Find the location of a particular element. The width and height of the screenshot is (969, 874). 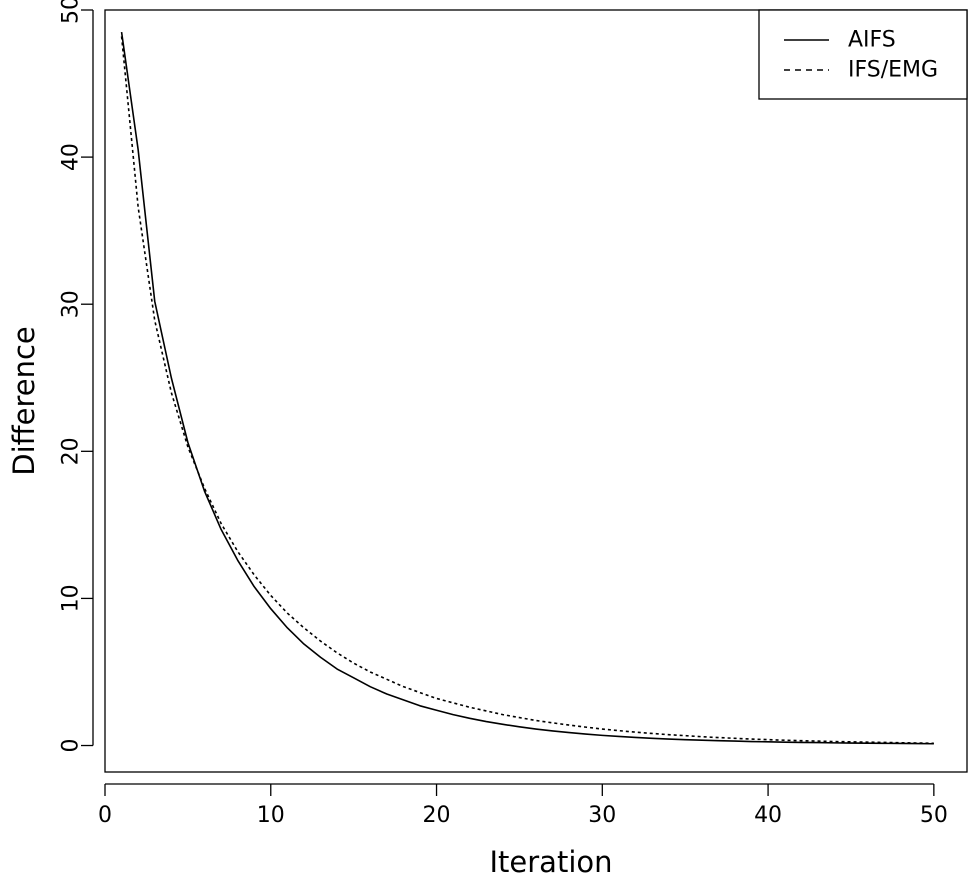

y-tick-label: 0 is located at coordinates (71, 746).